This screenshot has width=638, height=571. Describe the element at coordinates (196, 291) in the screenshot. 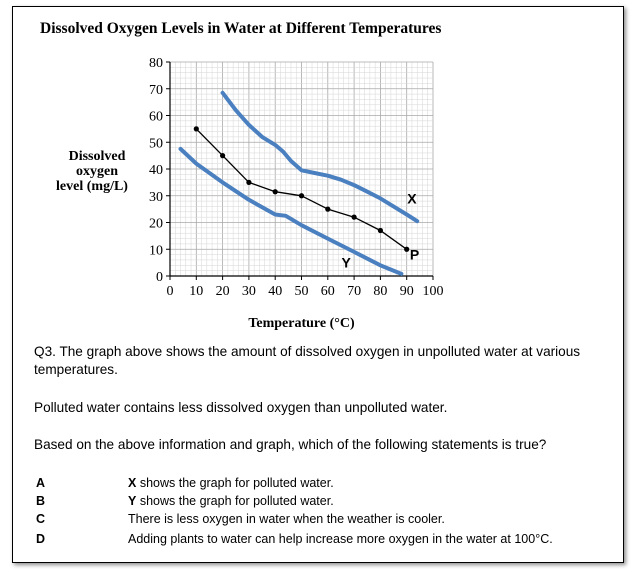

I see `x-tick-label: 10` at that location.